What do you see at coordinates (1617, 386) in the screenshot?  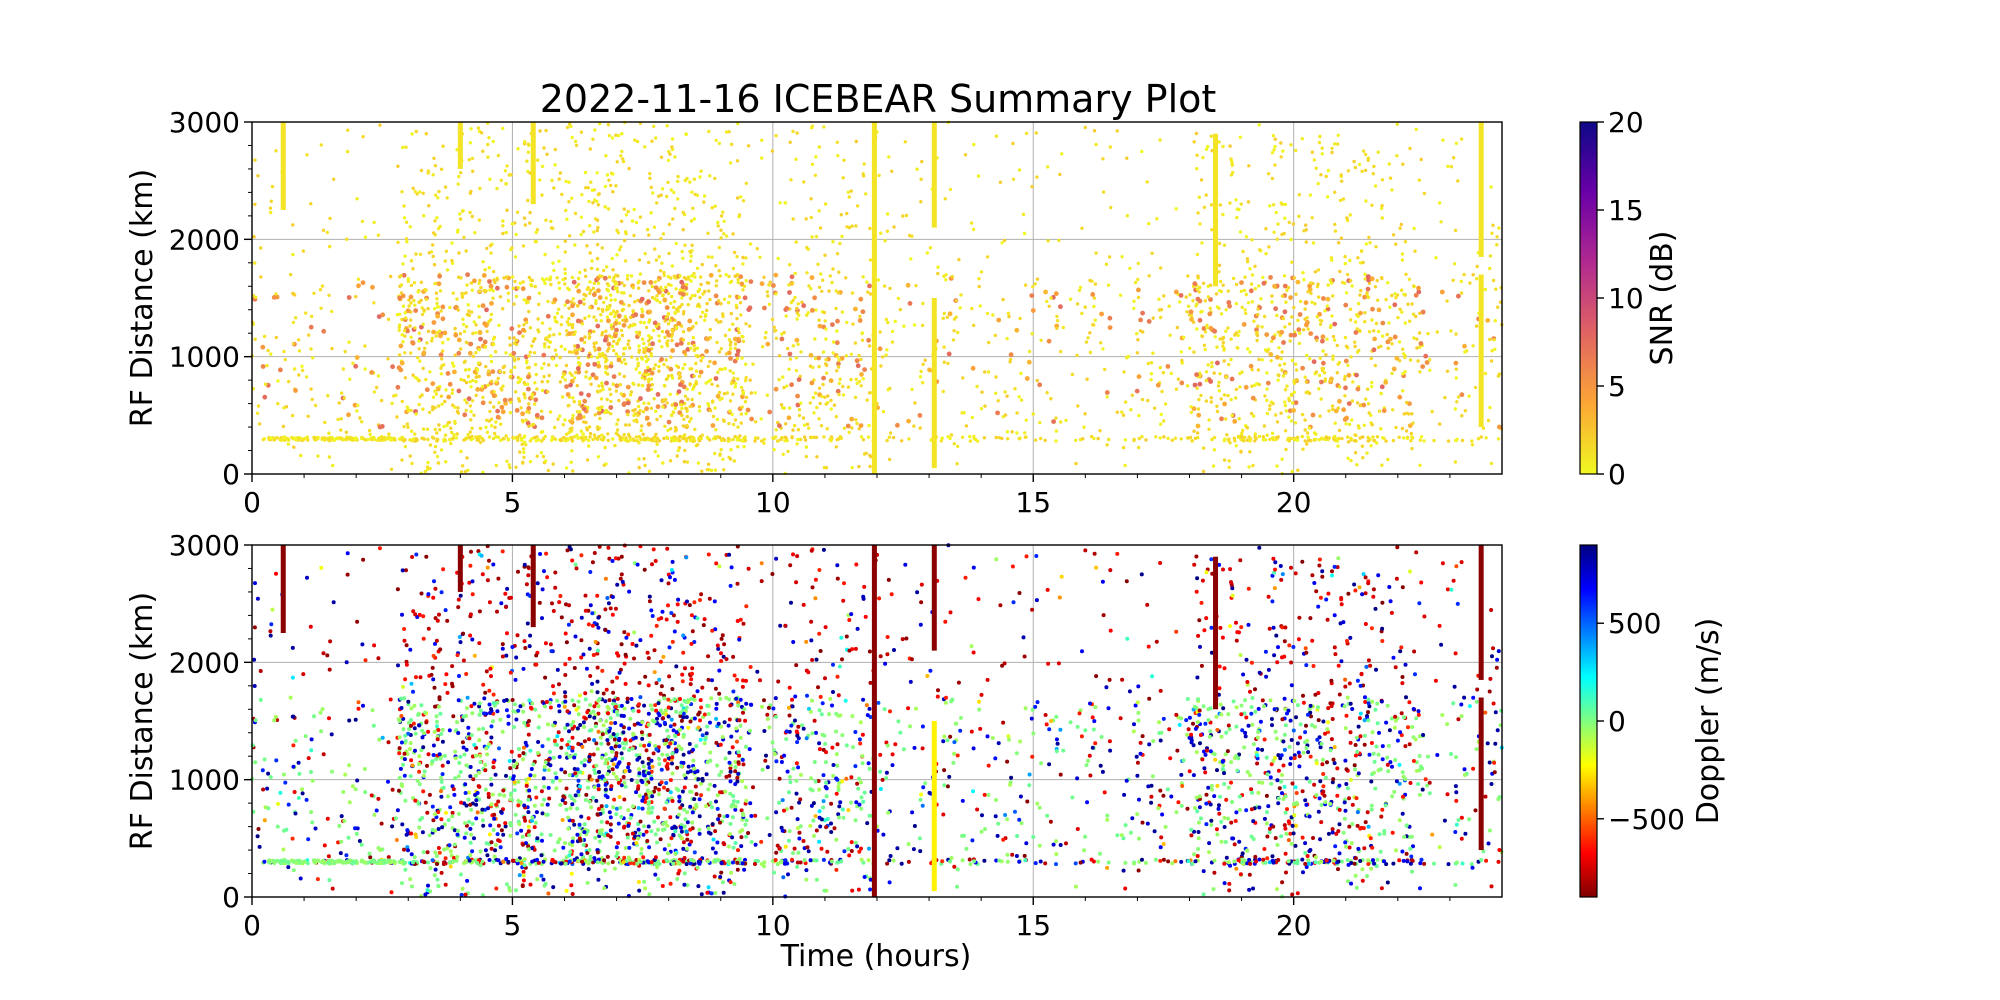 I see `colorbar-tick-label: 5` at bounding box center [1617, 386].